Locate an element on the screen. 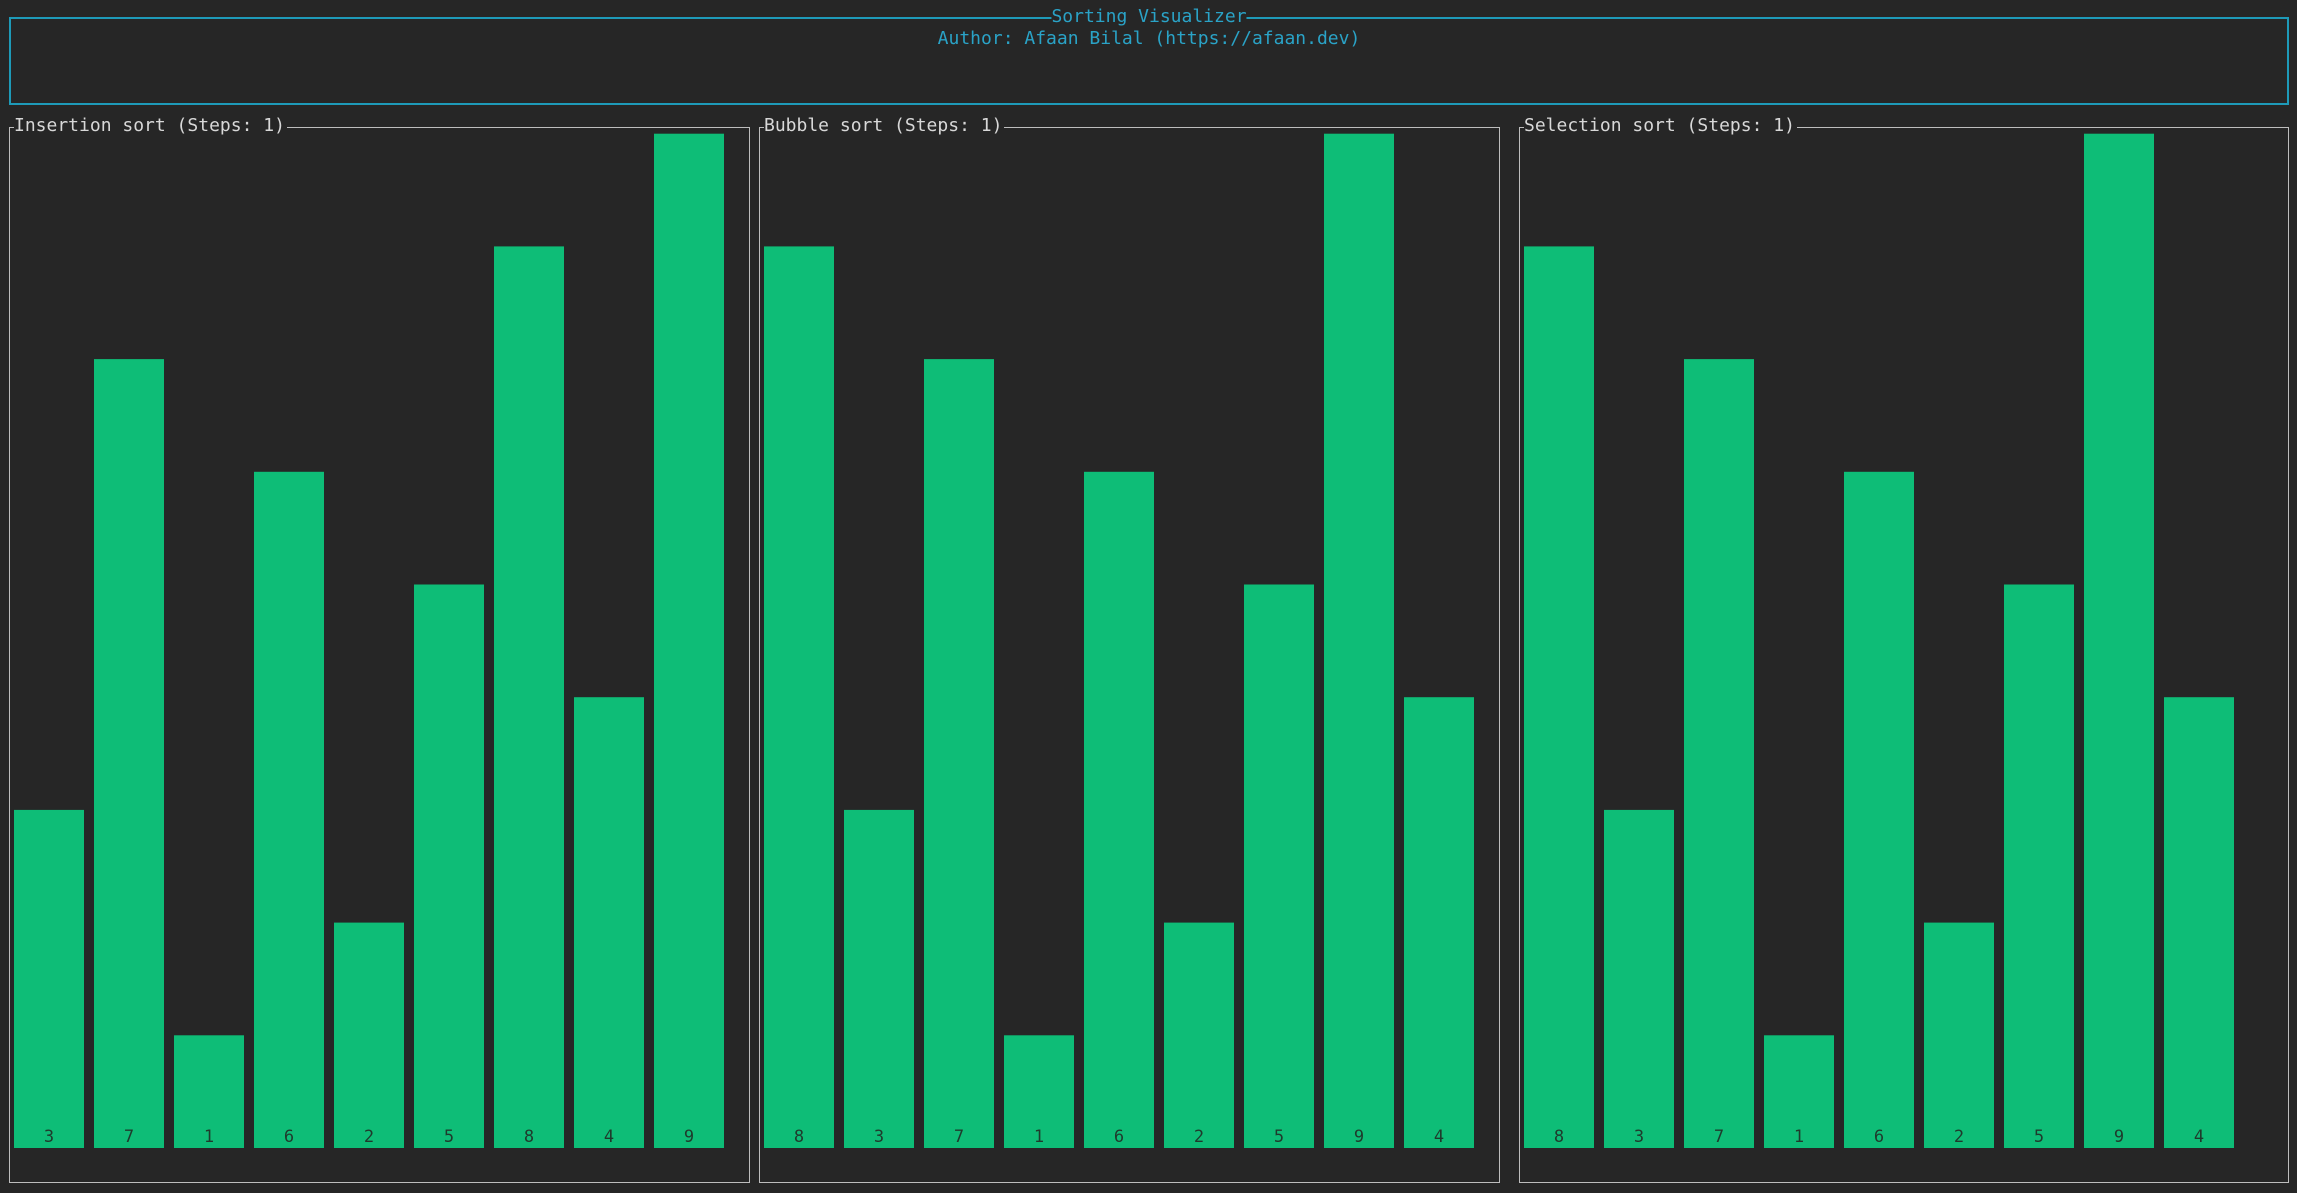  insertion-sort-bar-label-4: 2 is located at coordinates (369, 1137).